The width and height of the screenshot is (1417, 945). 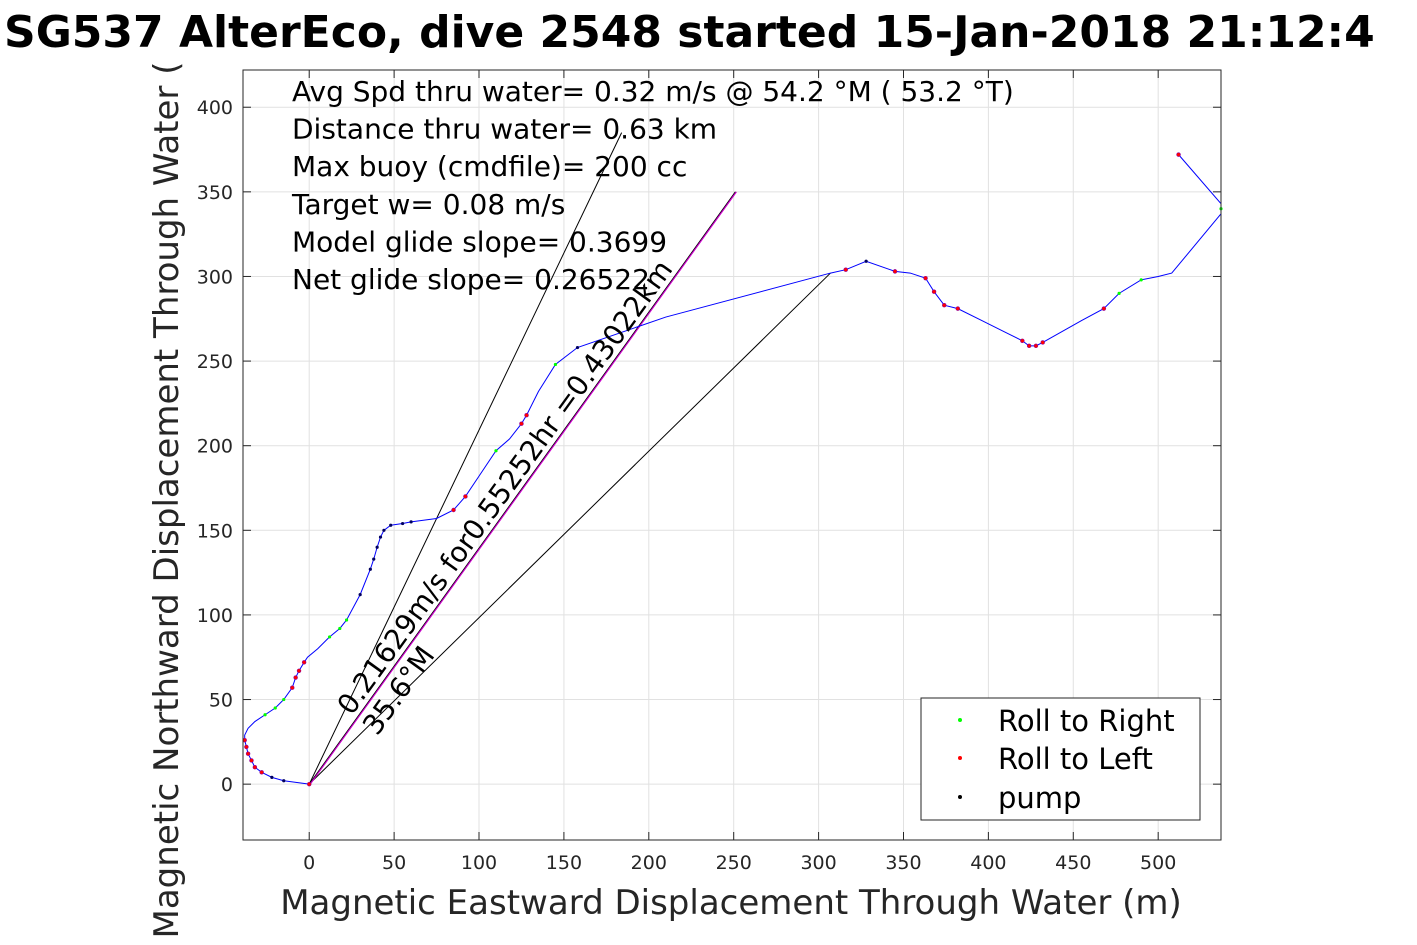 I want to click on x-tick-label-8: 400, so click(x=988, y=863).